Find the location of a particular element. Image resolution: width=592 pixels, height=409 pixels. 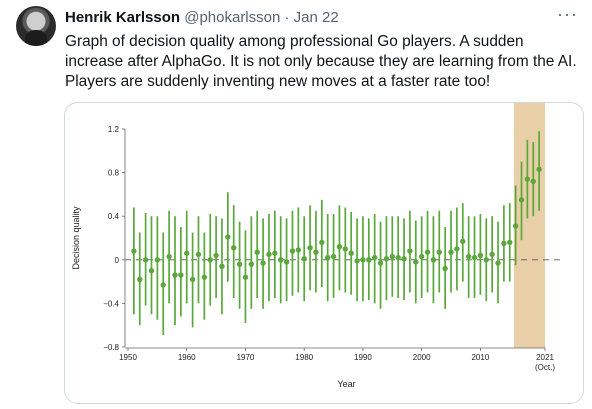

y-tick-label: 0.8 is located at coordinates (114, 173).